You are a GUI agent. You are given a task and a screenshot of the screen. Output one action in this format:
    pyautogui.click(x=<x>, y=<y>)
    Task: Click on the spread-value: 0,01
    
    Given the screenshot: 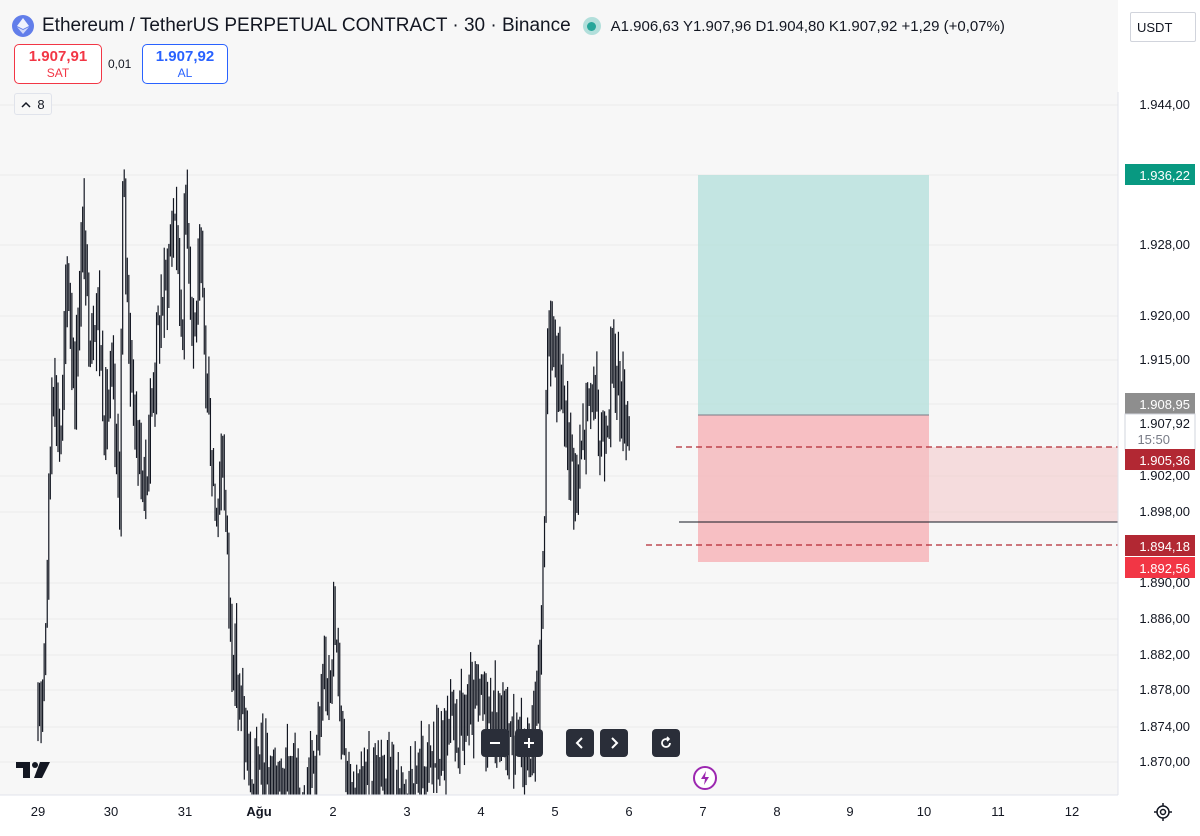 What is the action you would take?
    pyautogui.click(x=120, y=64)
    